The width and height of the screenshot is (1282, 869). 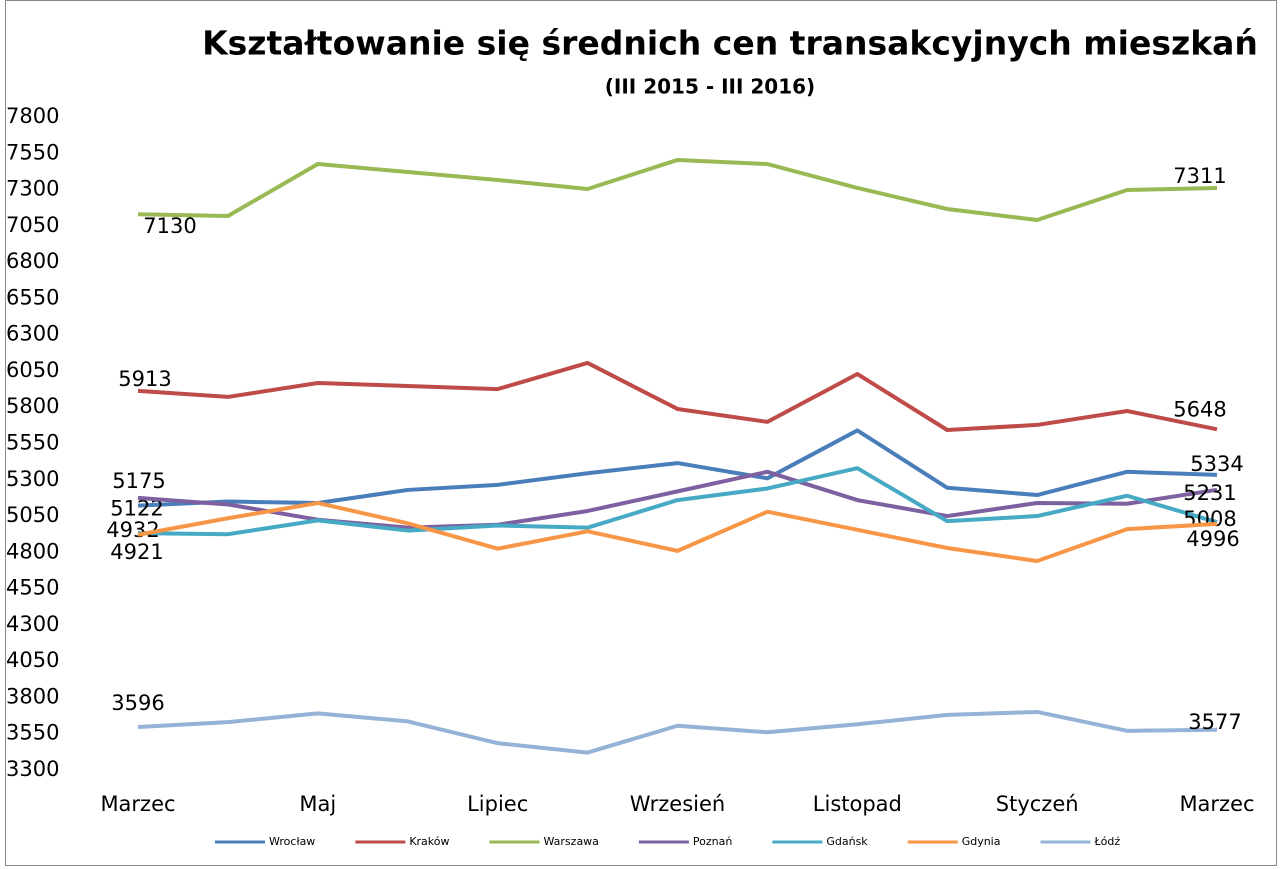 I want to click on chart-subtitle: (III 2015 - III 2016), so click(x=710, y=87).